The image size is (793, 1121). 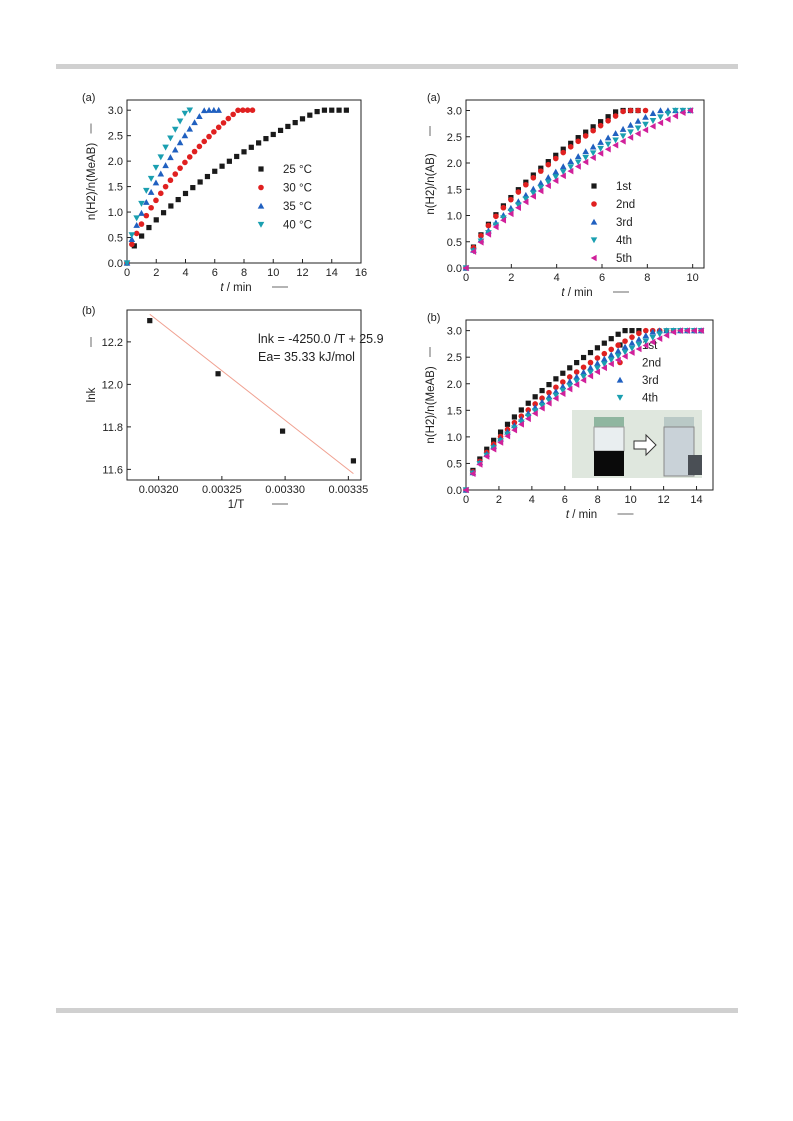 What do you see at coordinates (431, 184) in the screenshot?
I see `y-axis-label: n(H2)/n(AB)` at bounding box center [431, 184].